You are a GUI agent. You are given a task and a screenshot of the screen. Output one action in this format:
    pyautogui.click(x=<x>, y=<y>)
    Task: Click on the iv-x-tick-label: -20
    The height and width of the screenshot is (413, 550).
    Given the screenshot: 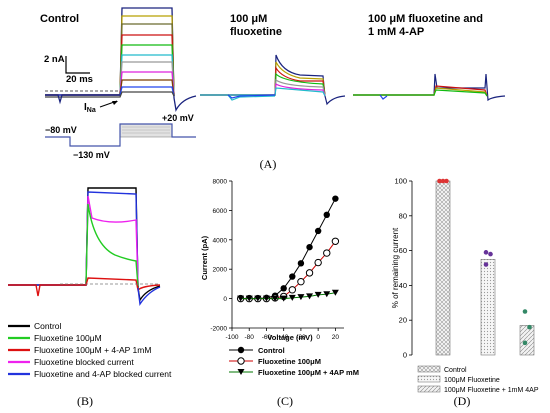 What is the action you would take?
    pyautogui.click(x=301, y=337)
    